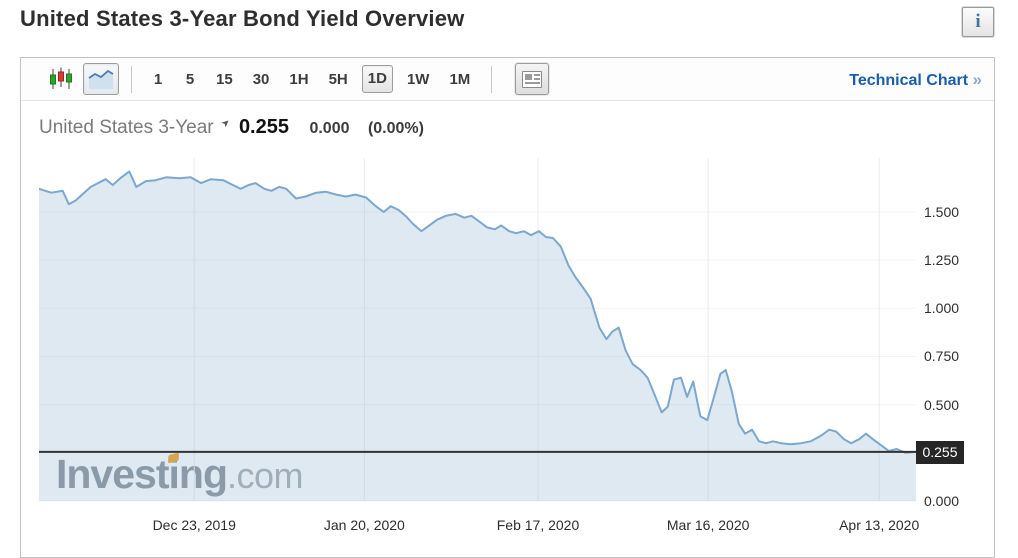 The image size is (1018, 558). I want to click on investing-watermark: Investing.com, so click(180, 474).